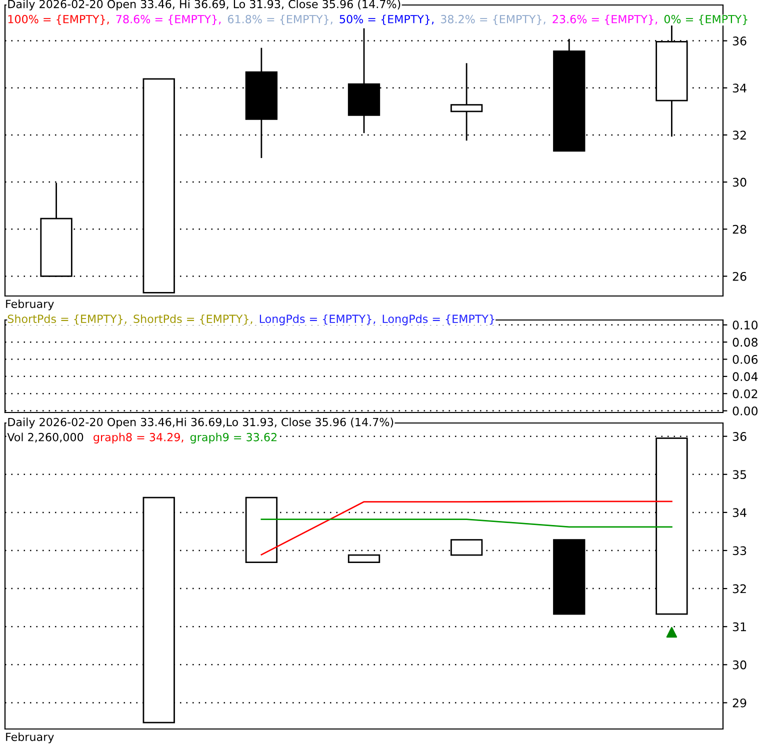  Describe the element at coordinates (58, 19) in the screenshot. I see `legend-label: 100% = {EMPTY},` at that location.